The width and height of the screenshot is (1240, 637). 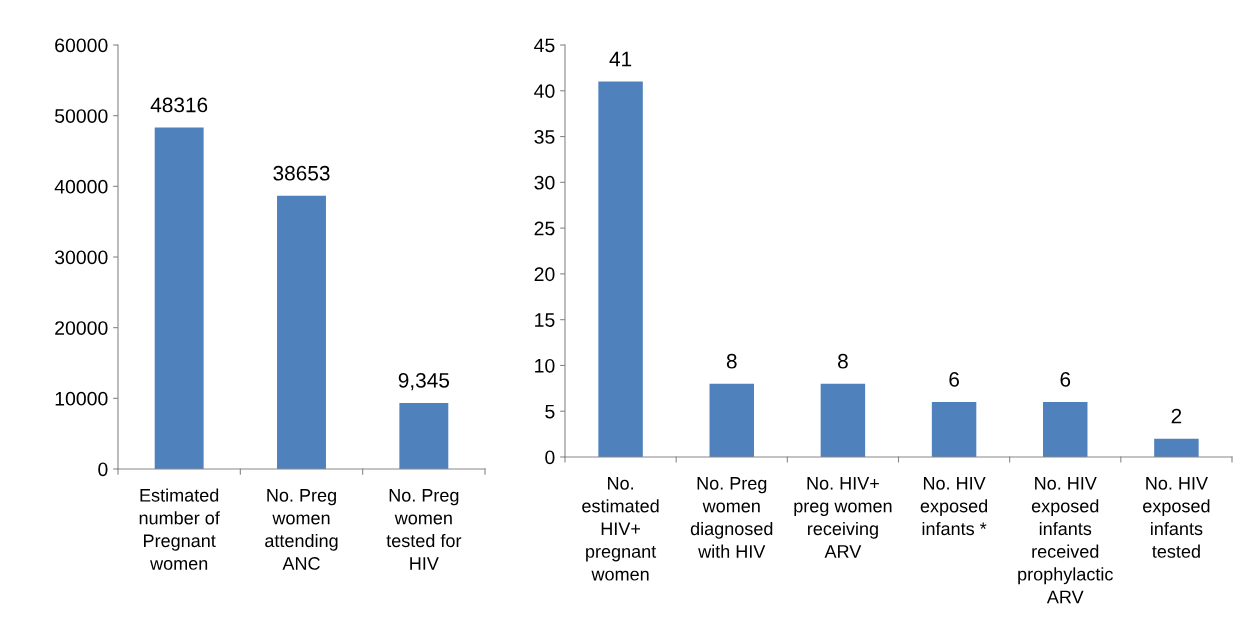 What do you see at coordinates (544, 182) in the screenshot?
I see `y-tick-label: 30` at bounding box center [544, 182].